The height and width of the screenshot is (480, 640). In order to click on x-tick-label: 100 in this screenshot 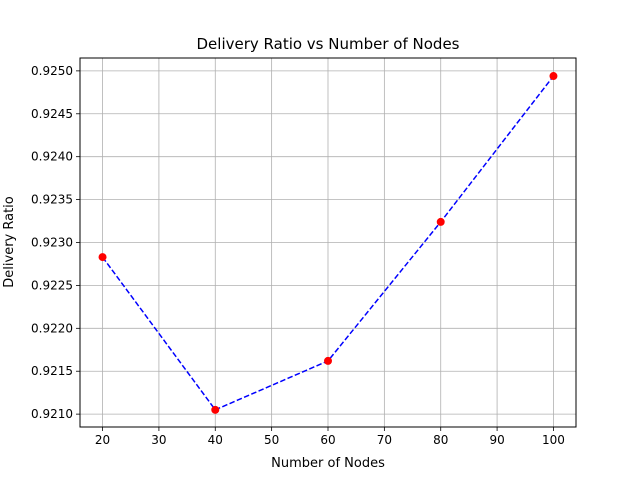, I will do `click(553, 440)`.